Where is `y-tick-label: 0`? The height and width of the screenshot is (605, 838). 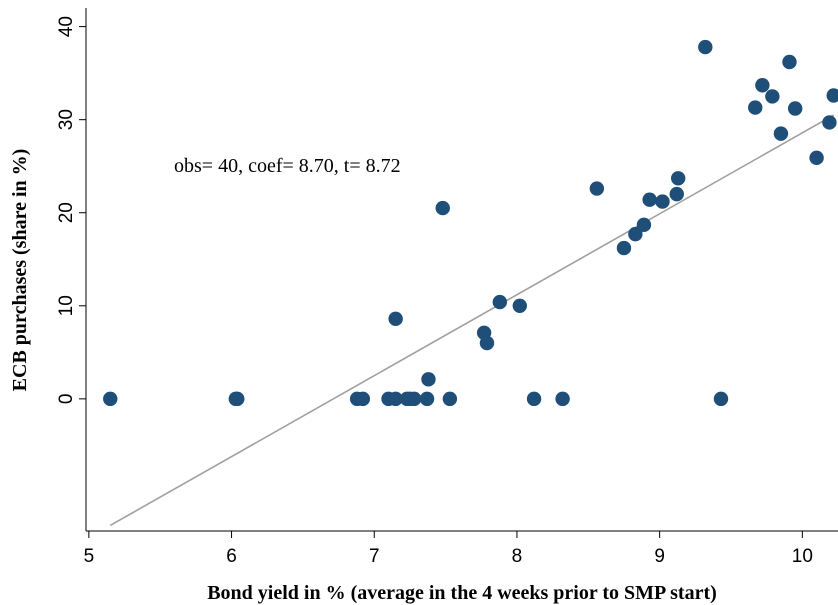 y-tick-label: 0 is located at coordinates (66, 399).